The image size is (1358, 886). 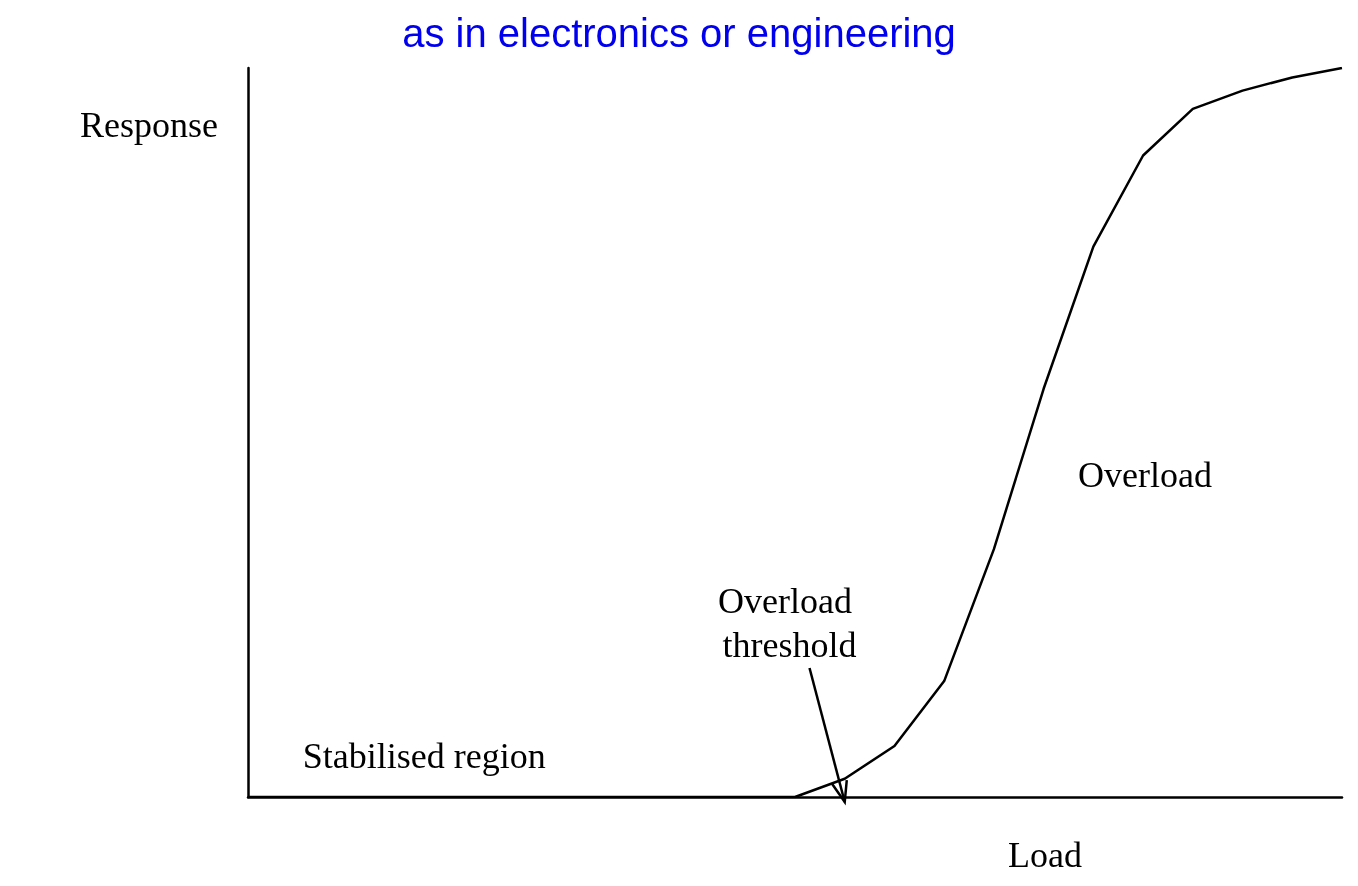 What do you see at coordinates (424, 756) in the screenshot?
I see `annotation: Stabilised region` at bounding box center [424, 756].